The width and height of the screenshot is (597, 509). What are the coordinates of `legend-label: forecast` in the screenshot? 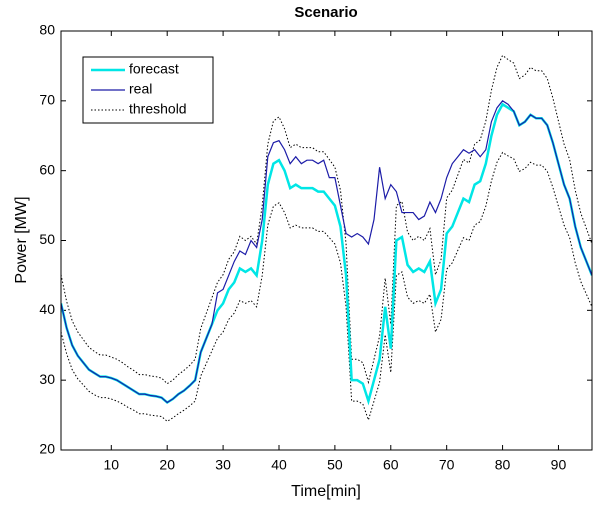 It's located at (154, 69).